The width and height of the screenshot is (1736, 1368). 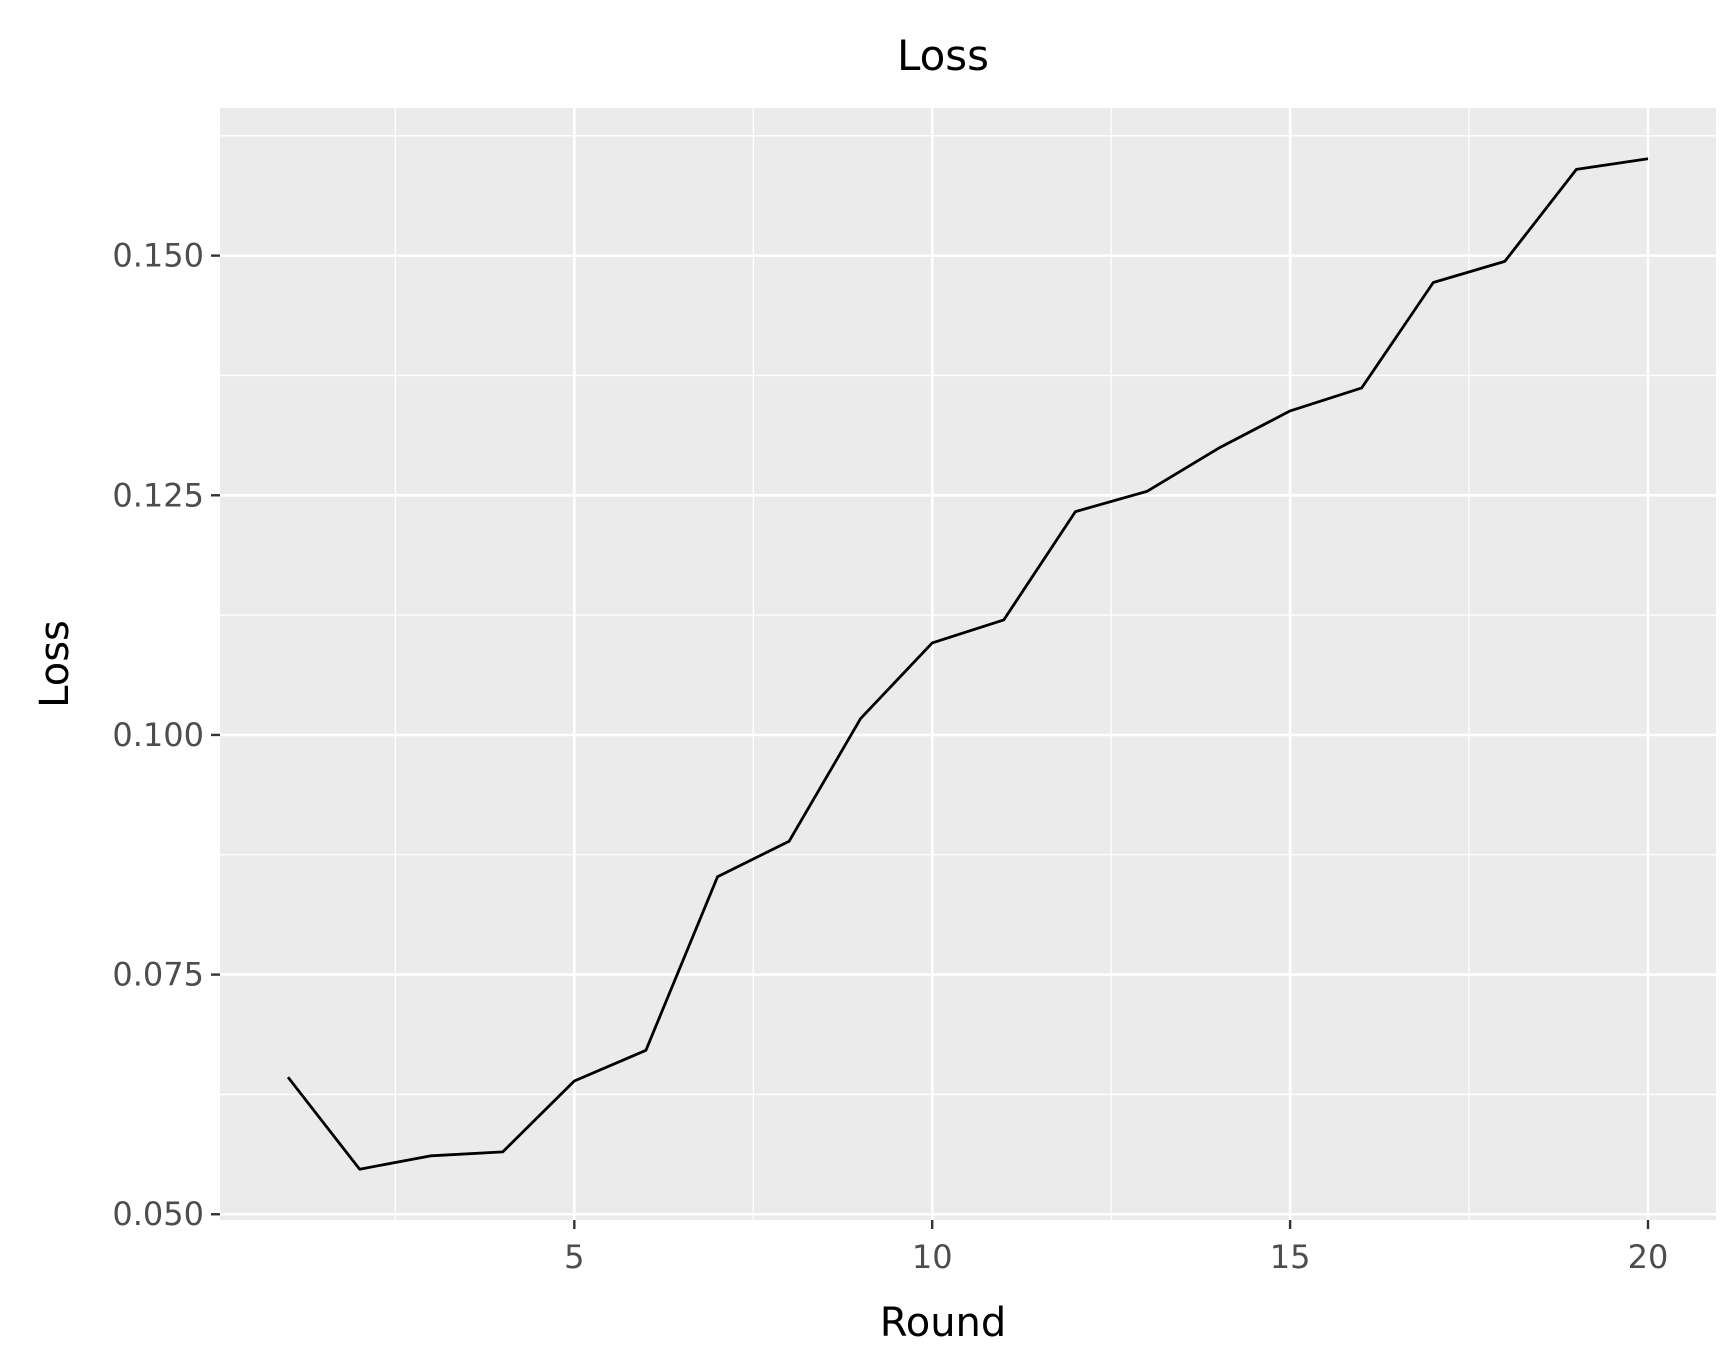 I want to click on y-tick-label: 0.150, so click(x=158, y=256).